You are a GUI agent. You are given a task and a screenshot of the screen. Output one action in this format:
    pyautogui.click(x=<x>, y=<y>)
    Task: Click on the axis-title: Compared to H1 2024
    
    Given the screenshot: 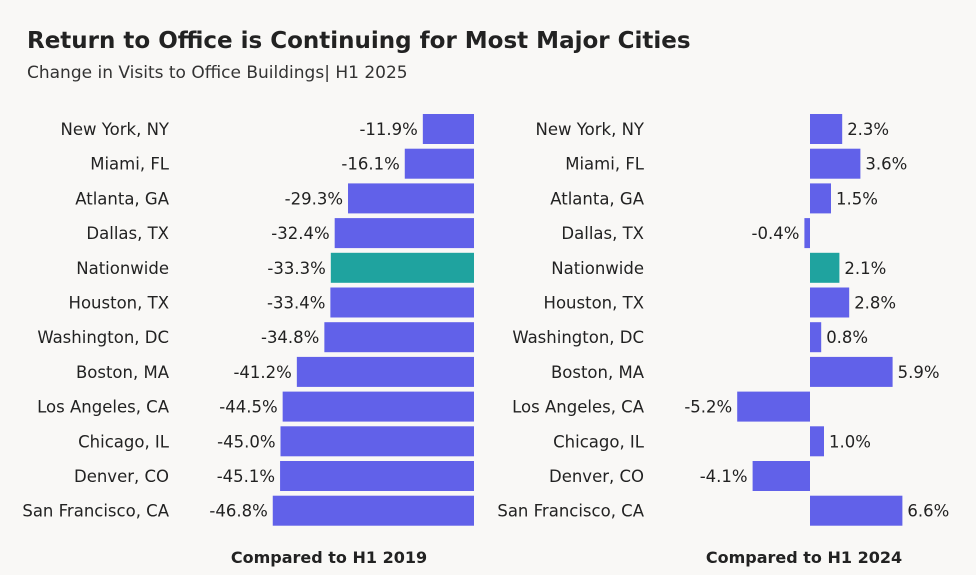 What is the action you would take?
    pyautogui.click(x=804, y=557)
    